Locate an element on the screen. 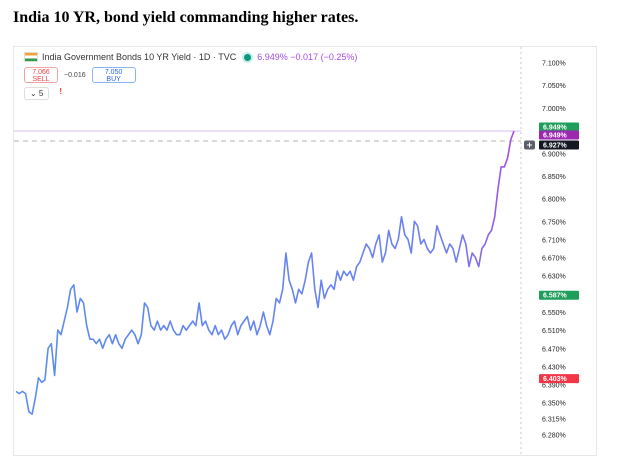 Image resolution: width=635 pixels, height=465 pixels. y-tick-label: 6.630% is located at coordinates (554, 277).